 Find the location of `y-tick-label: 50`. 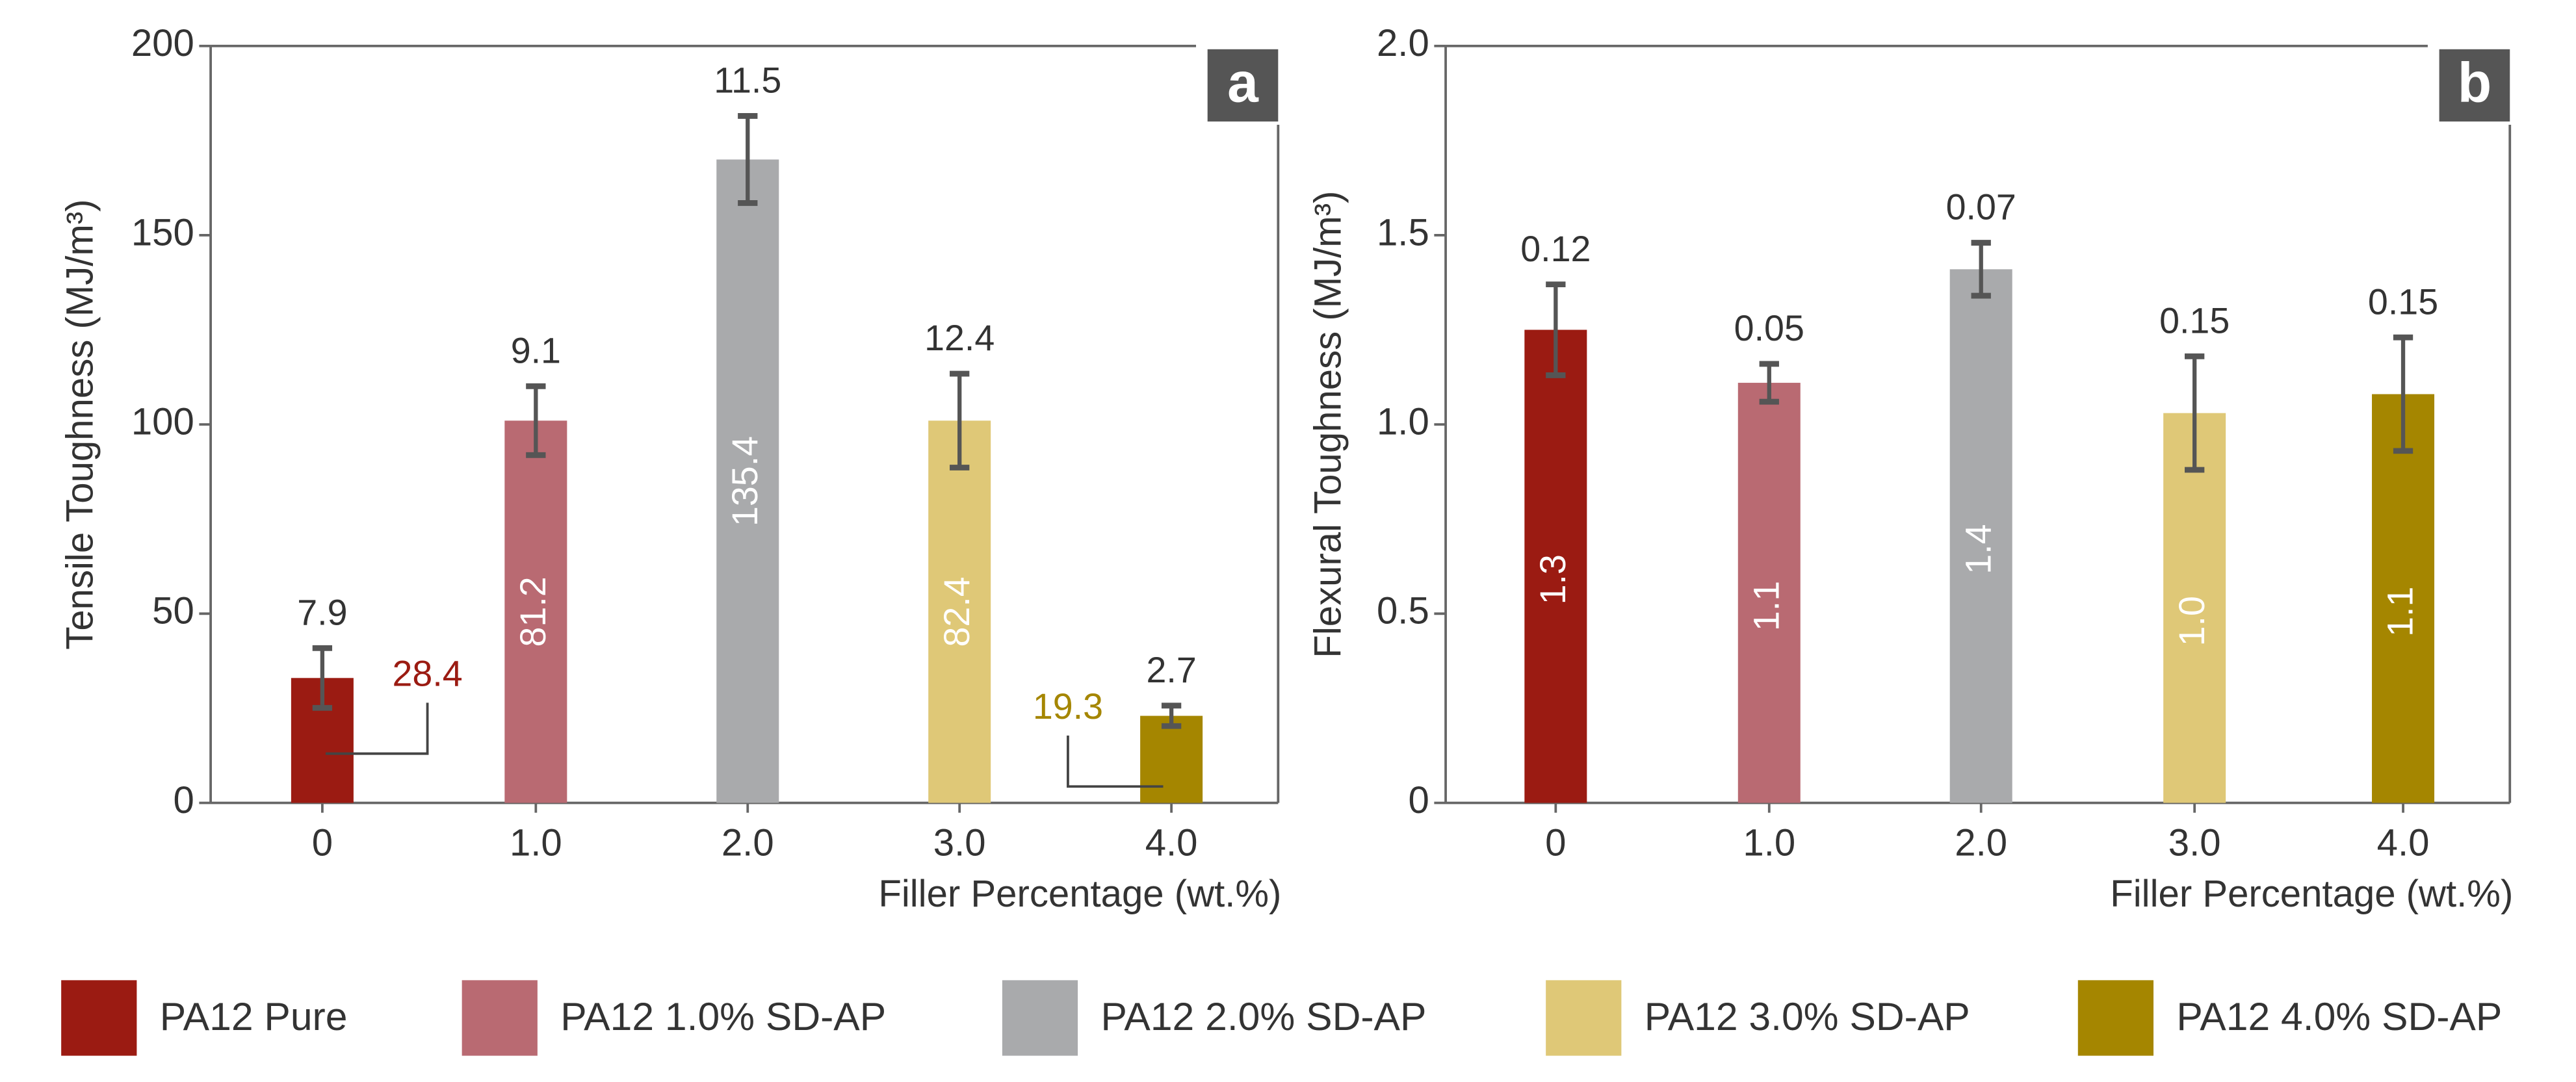

y-tick-label: 50 is located at coordinates (173, 611).